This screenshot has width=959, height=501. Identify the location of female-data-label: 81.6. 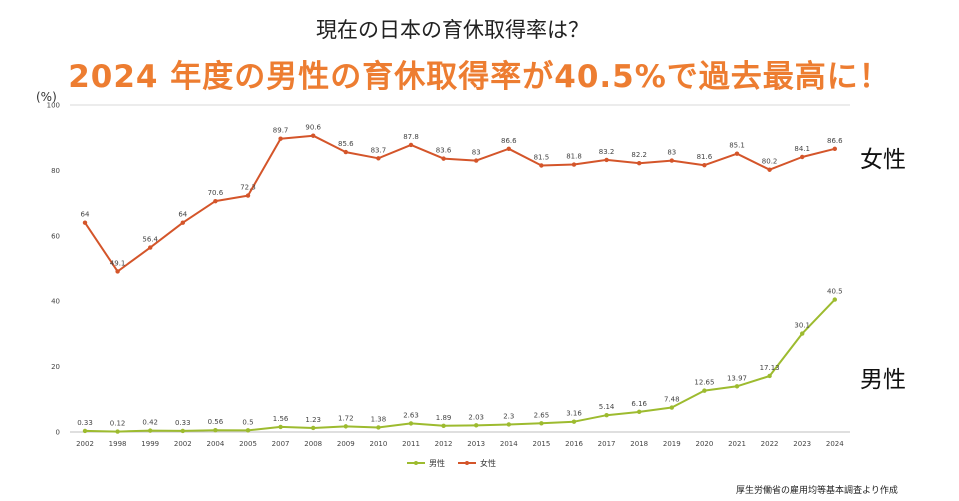
(705, 157).